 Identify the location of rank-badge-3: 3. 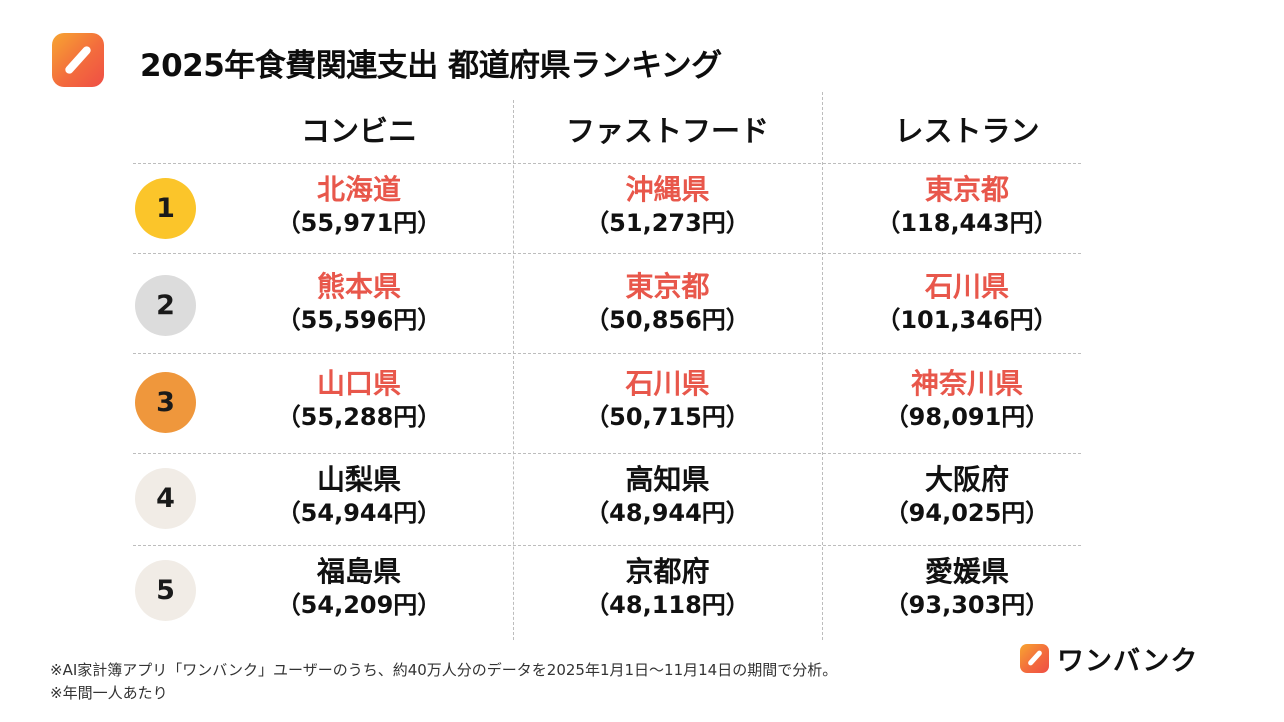
(165, 402).